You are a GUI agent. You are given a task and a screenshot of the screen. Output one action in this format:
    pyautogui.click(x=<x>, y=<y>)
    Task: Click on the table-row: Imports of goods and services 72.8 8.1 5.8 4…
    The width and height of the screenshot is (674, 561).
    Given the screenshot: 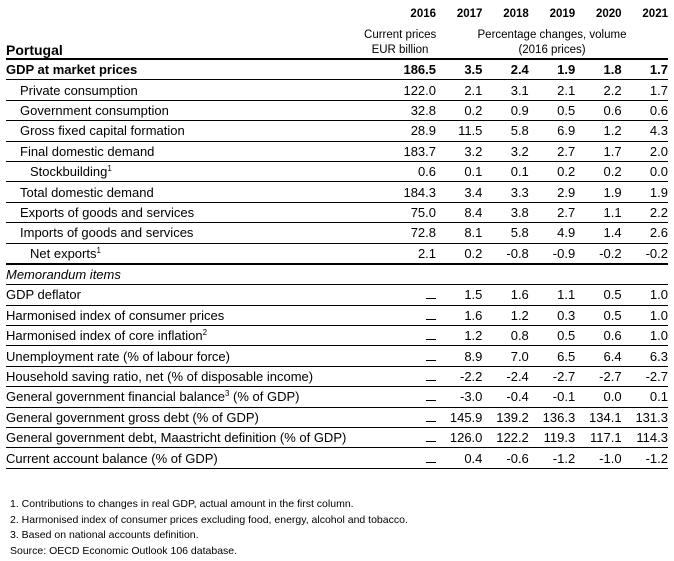 What is the action you would take?
    pyautogui.click(x=337, y=233)
    